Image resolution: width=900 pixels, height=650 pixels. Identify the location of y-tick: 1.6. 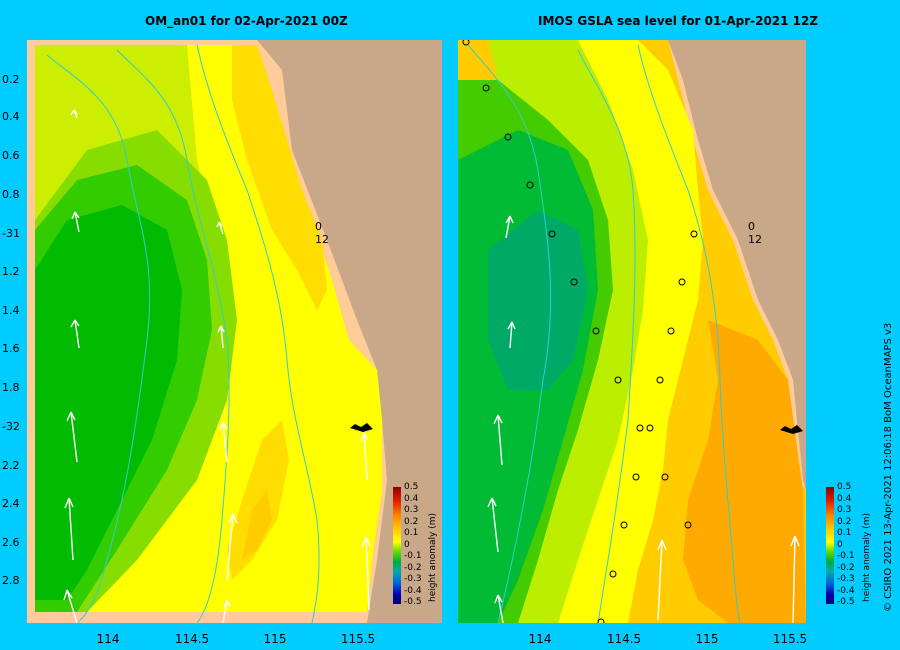
(11, 348).